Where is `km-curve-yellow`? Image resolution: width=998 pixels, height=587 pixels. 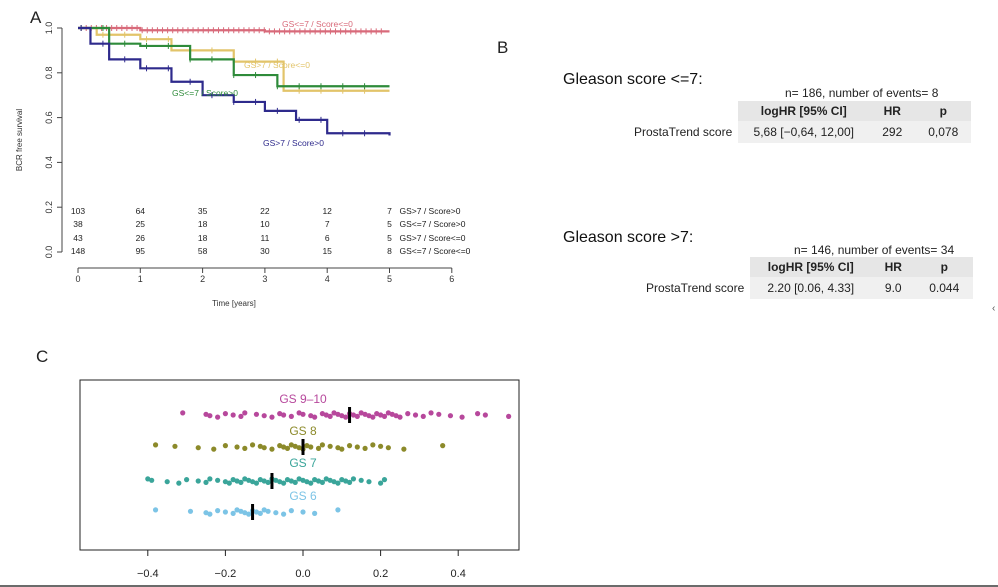
km-curve-yellow is located at coordinates (234, 59).